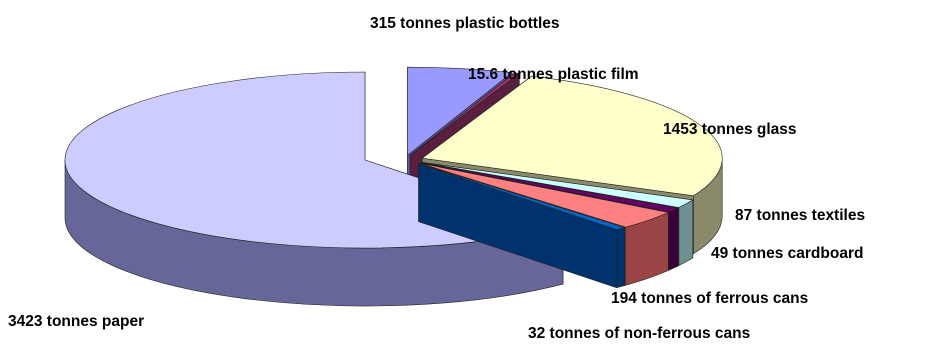 Image resolution: width=941 pixels, height=345 pixels. I want to click on slice-label-glass: 1453 tonnes glass, so click(730, 129).